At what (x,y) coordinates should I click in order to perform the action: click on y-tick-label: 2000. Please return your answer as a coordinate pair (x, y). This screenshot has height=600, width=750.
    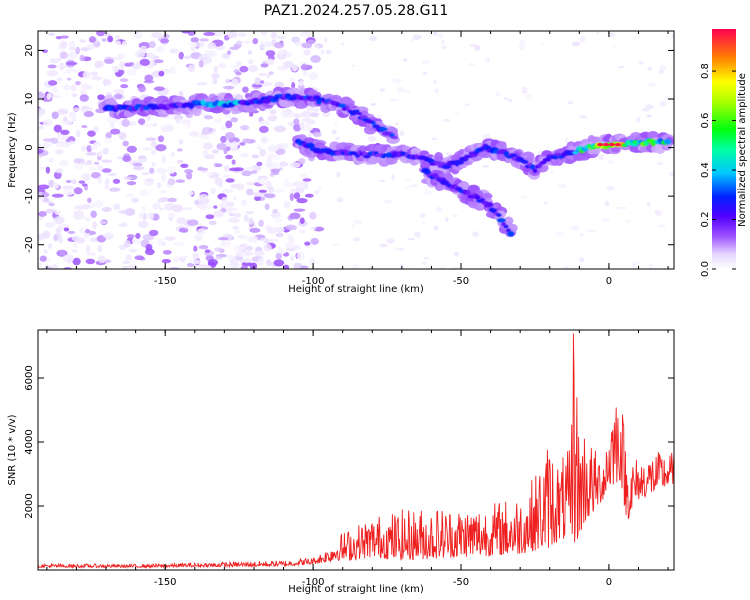
    Looking at the image, I should click on (29, 505).